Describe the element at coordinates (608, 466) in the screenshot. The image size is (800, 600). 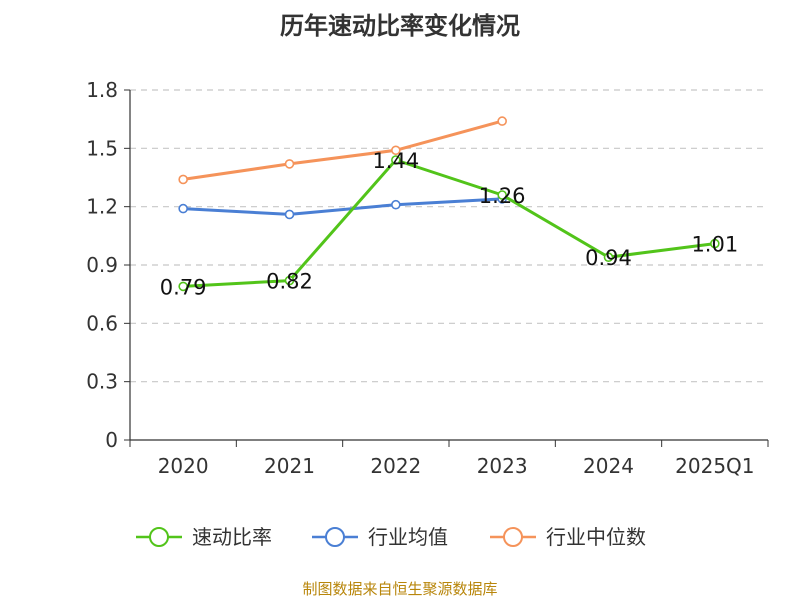
I see `x-tick-label: 2024` at that location.